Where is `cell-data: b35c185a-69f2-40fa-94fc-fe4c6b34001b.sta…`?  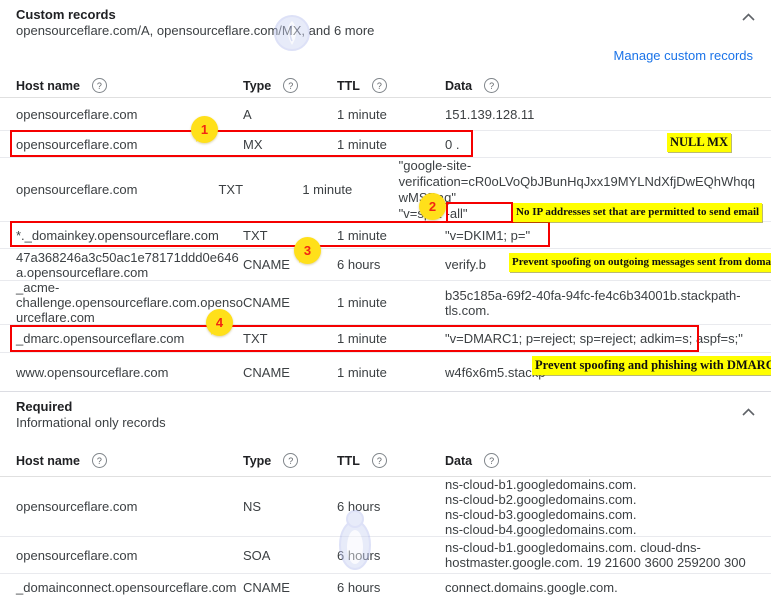
cell-data: b35c185a-69f2-40fa-94fc-fe4c6b34001b.sta… is located at coordinates (593, 302).